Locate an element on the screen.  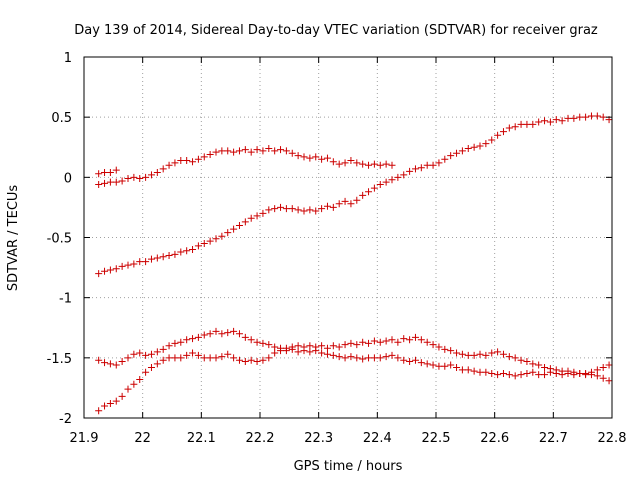
x-axis-label: GPS time / hours is located at coordinates (348, 466).